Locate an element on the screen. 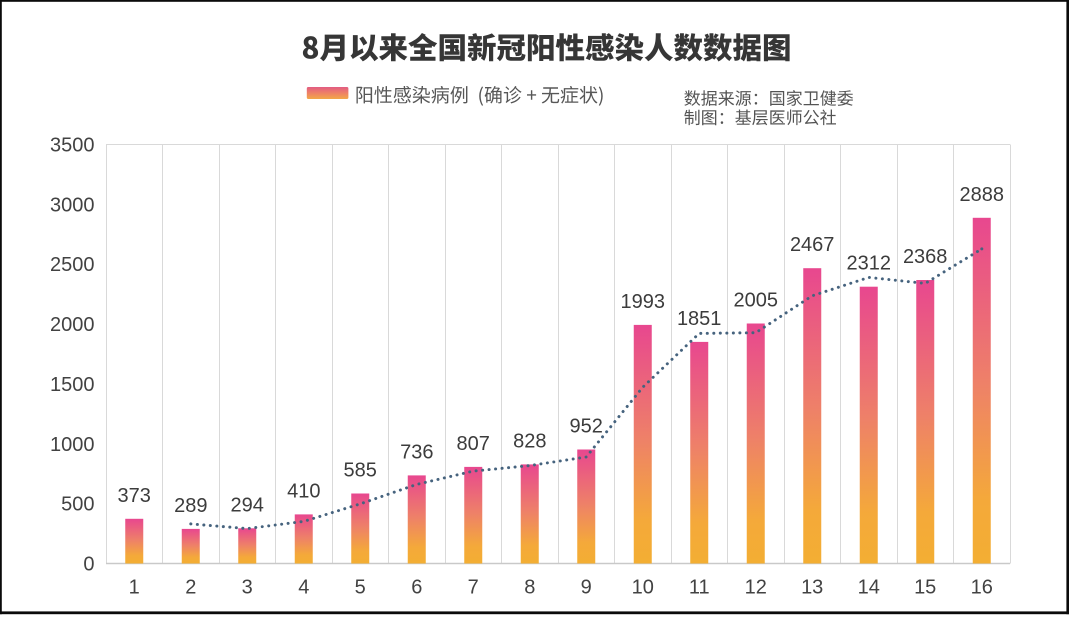 Image resolution: width=1069 pixels, height=617 pixels. svg-text: 1993 is located at coordinates (643, 302).